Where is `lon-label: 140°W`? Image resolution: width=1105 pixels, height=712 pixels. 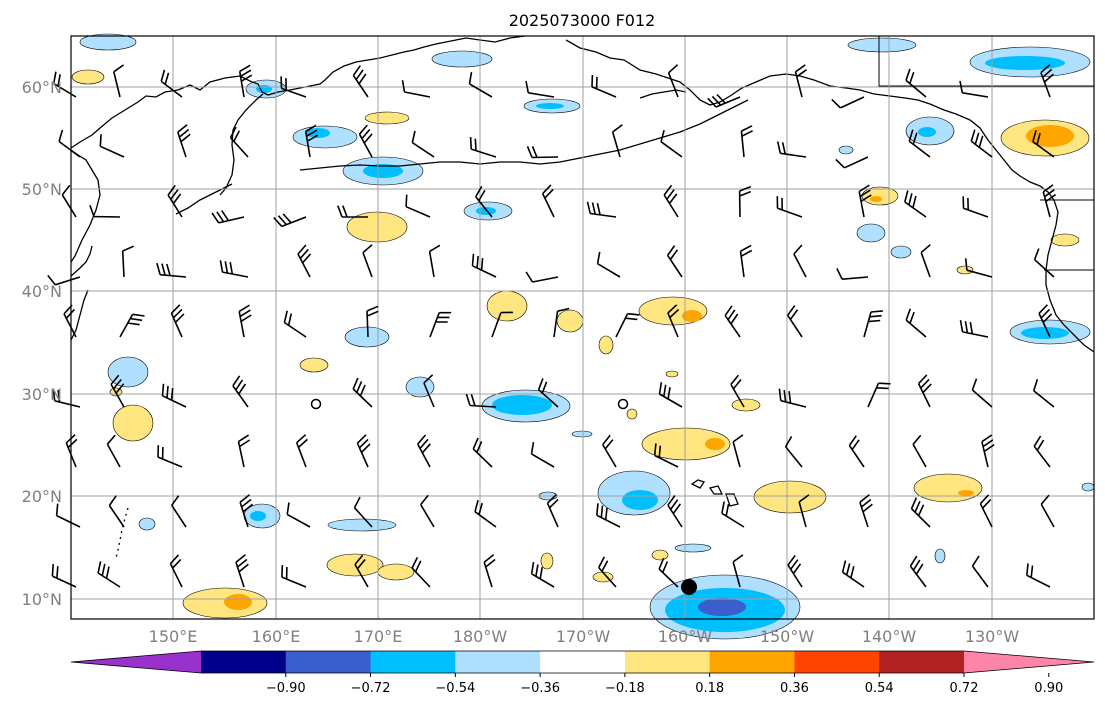 lon-label: 140°W is located at coordinates (889, 636).